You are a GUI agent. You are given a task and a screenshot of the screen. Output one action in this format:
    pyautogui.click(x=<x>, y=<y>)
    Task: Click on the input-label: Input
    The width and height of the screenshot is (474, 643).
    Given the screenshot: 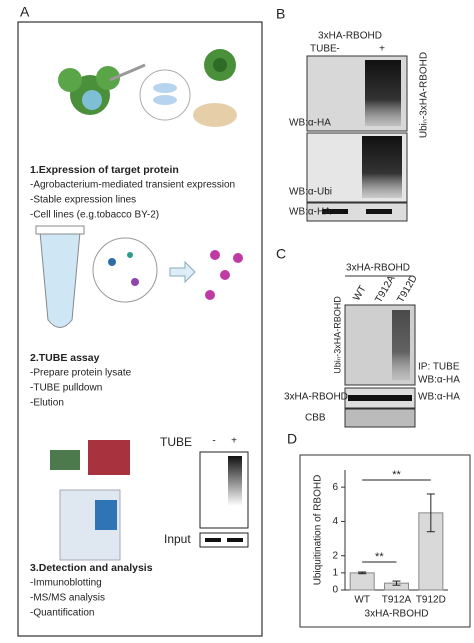 What is the action you would take?
    pyautogui.click(x=177, y=539)
    